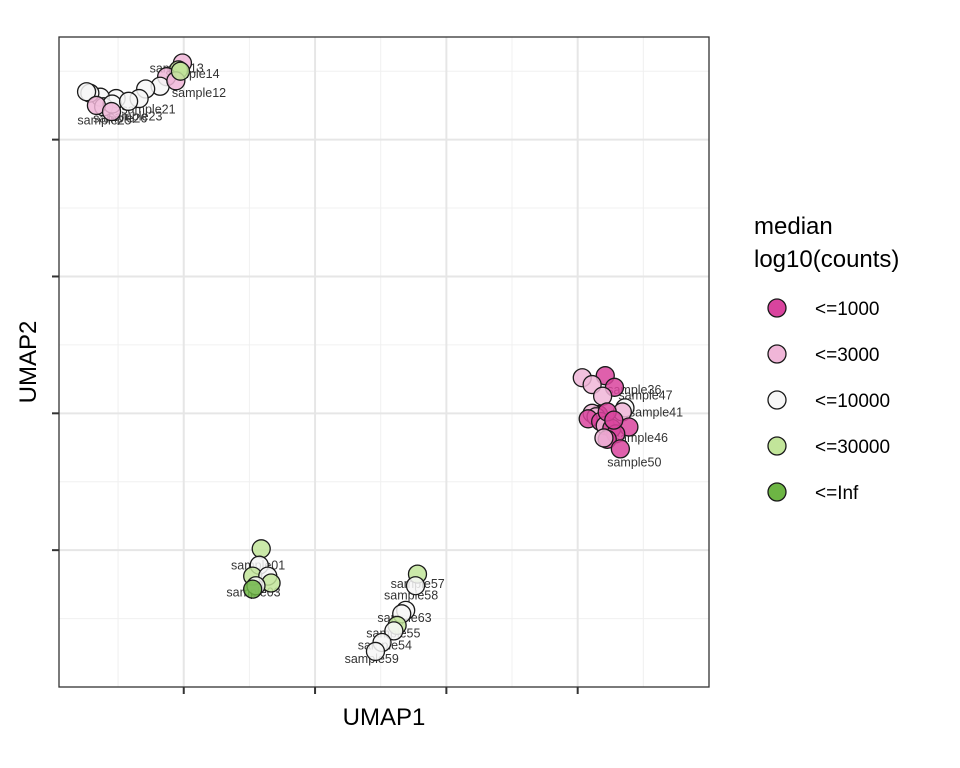 The width and height of the screenshot is (960, 768). What do you see at coordinates (793, 226) in the screenshot?
I see `legend-title-line-1: median` at bounding box center [793, 226].